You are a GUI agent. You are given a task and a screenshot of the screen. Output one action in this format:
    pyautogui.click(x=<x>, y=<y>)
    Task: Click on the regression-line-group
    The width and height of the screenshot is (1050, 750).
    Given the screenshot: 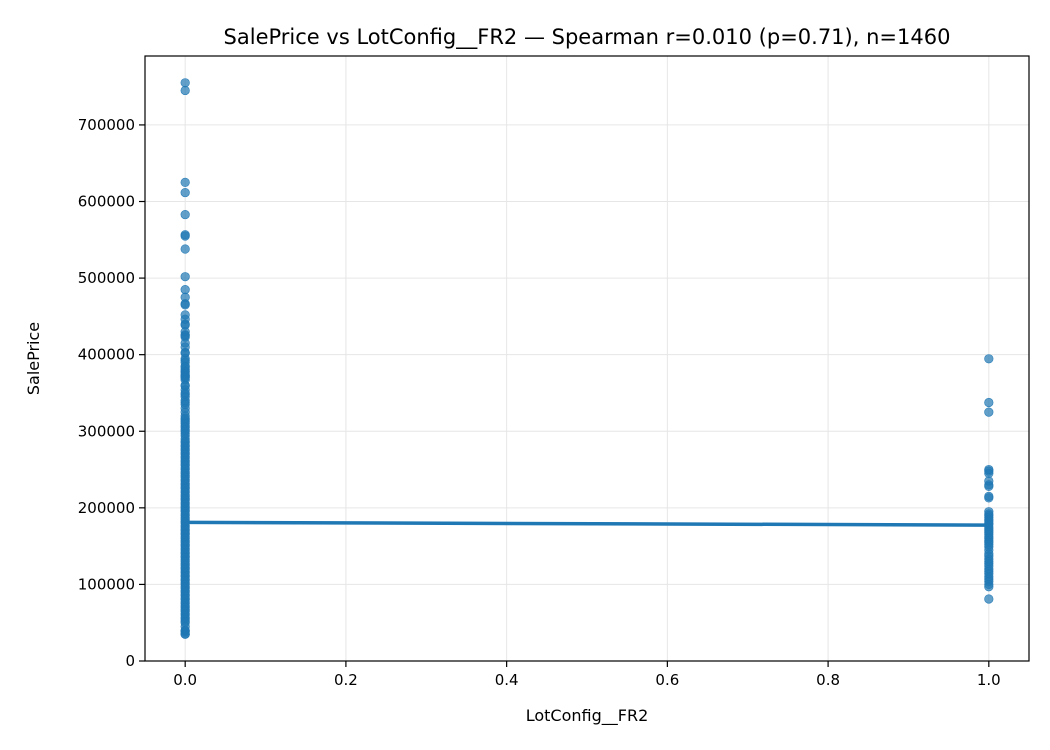 What is the action you would take?
    pyautogui.click(x=587, y=523)
    